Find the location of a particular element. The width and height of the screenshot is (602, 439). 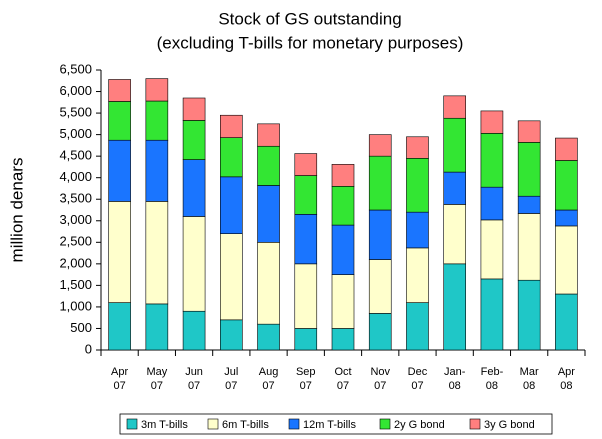

y-tick-label: 1,000 is located at coordinates (75, 305).